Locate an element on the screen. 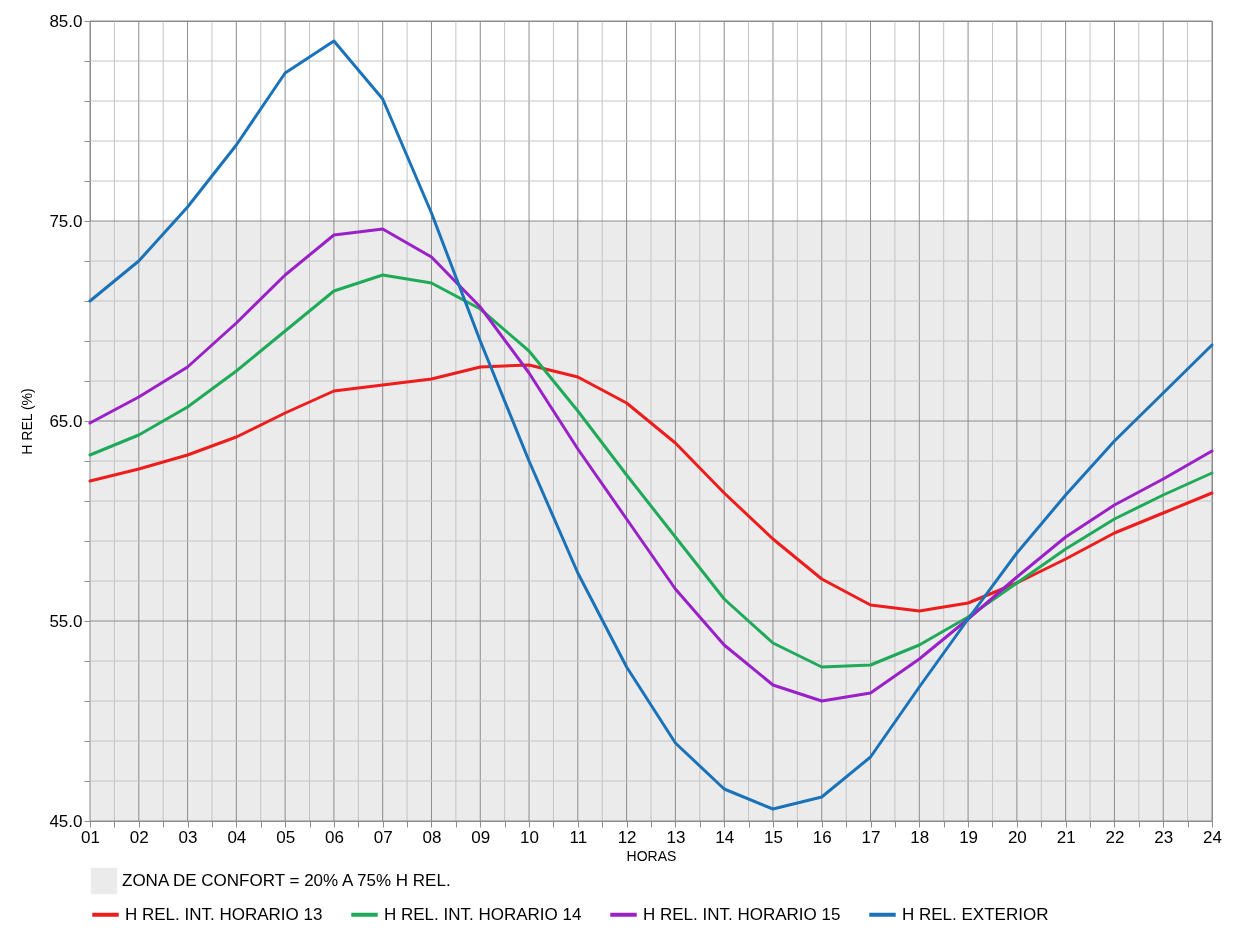 Image resolution: width=1244 pixels, height=942 pixels. x-tick-label: 09 is located at coordinates (481, 837).